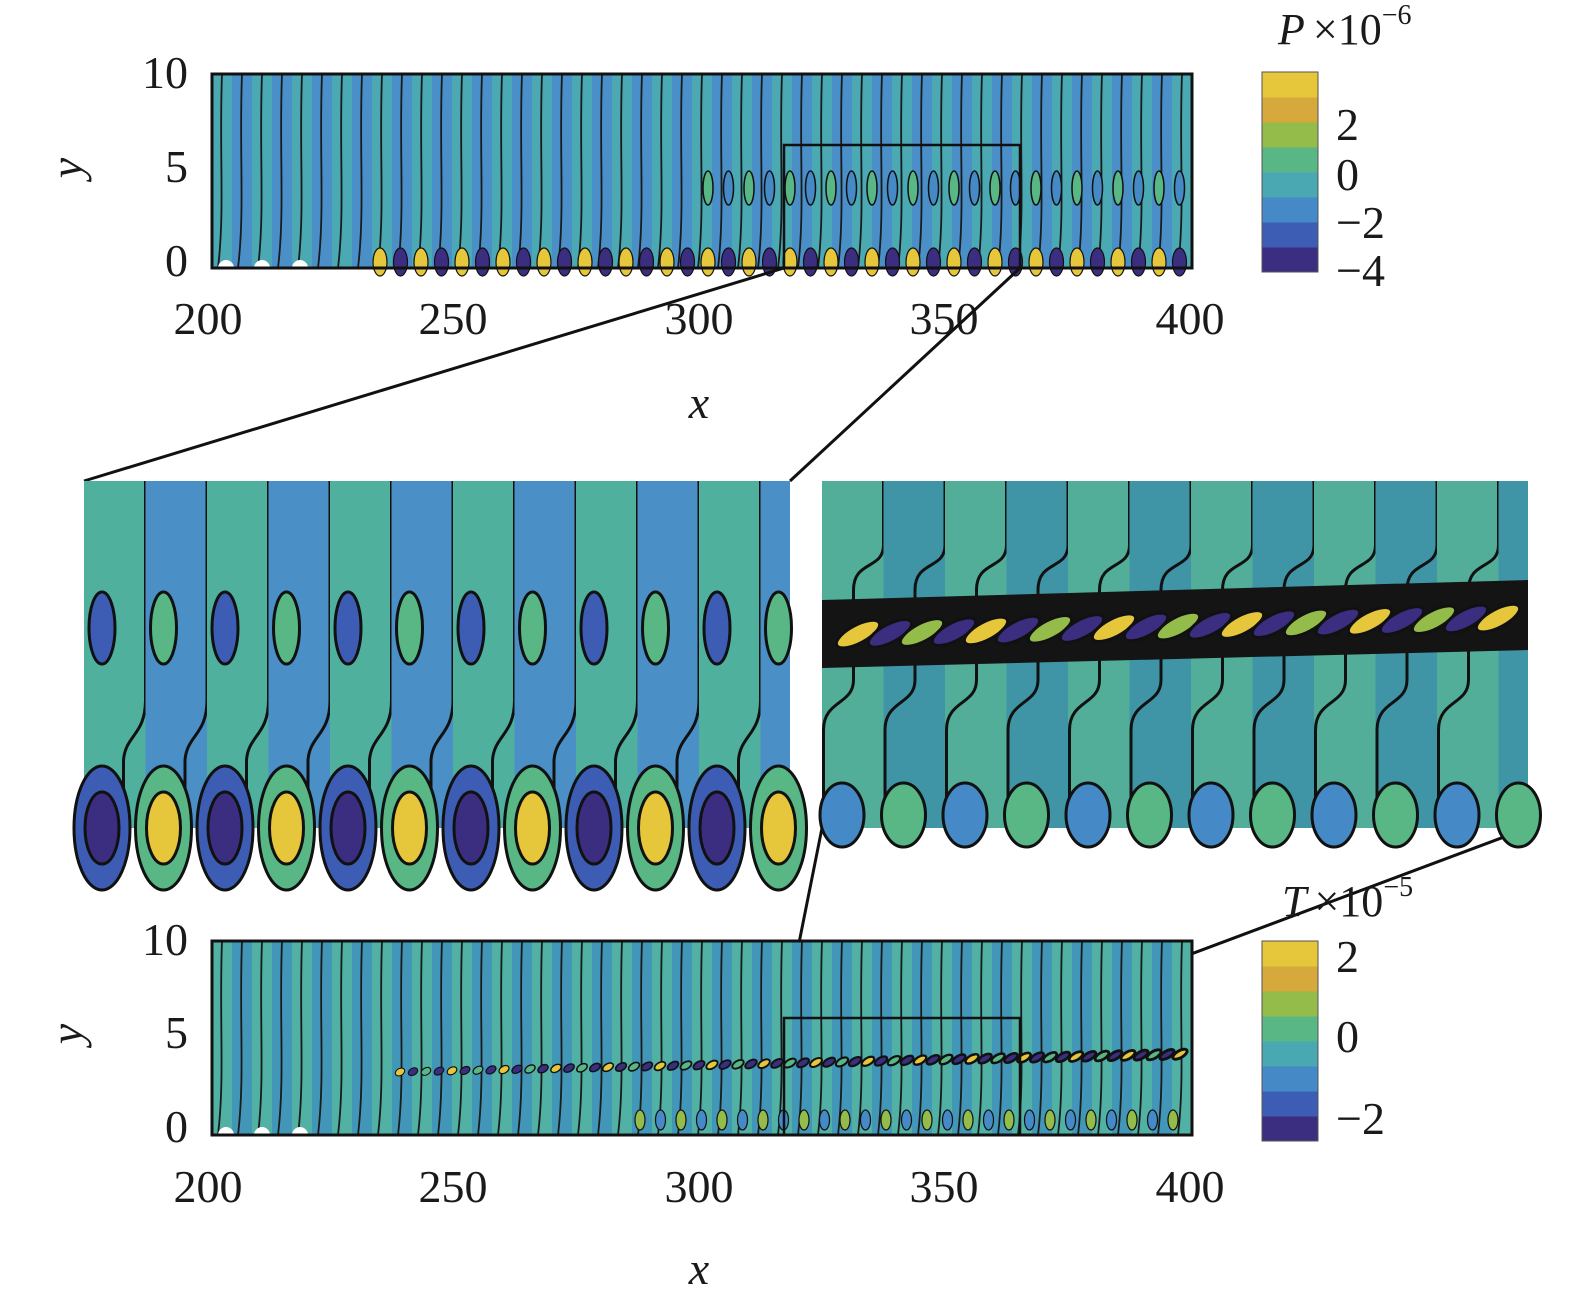  Describe the element at coordinates (208, 1186) in the screenshot. I see `temperature-xtick-200: 200` at that location.